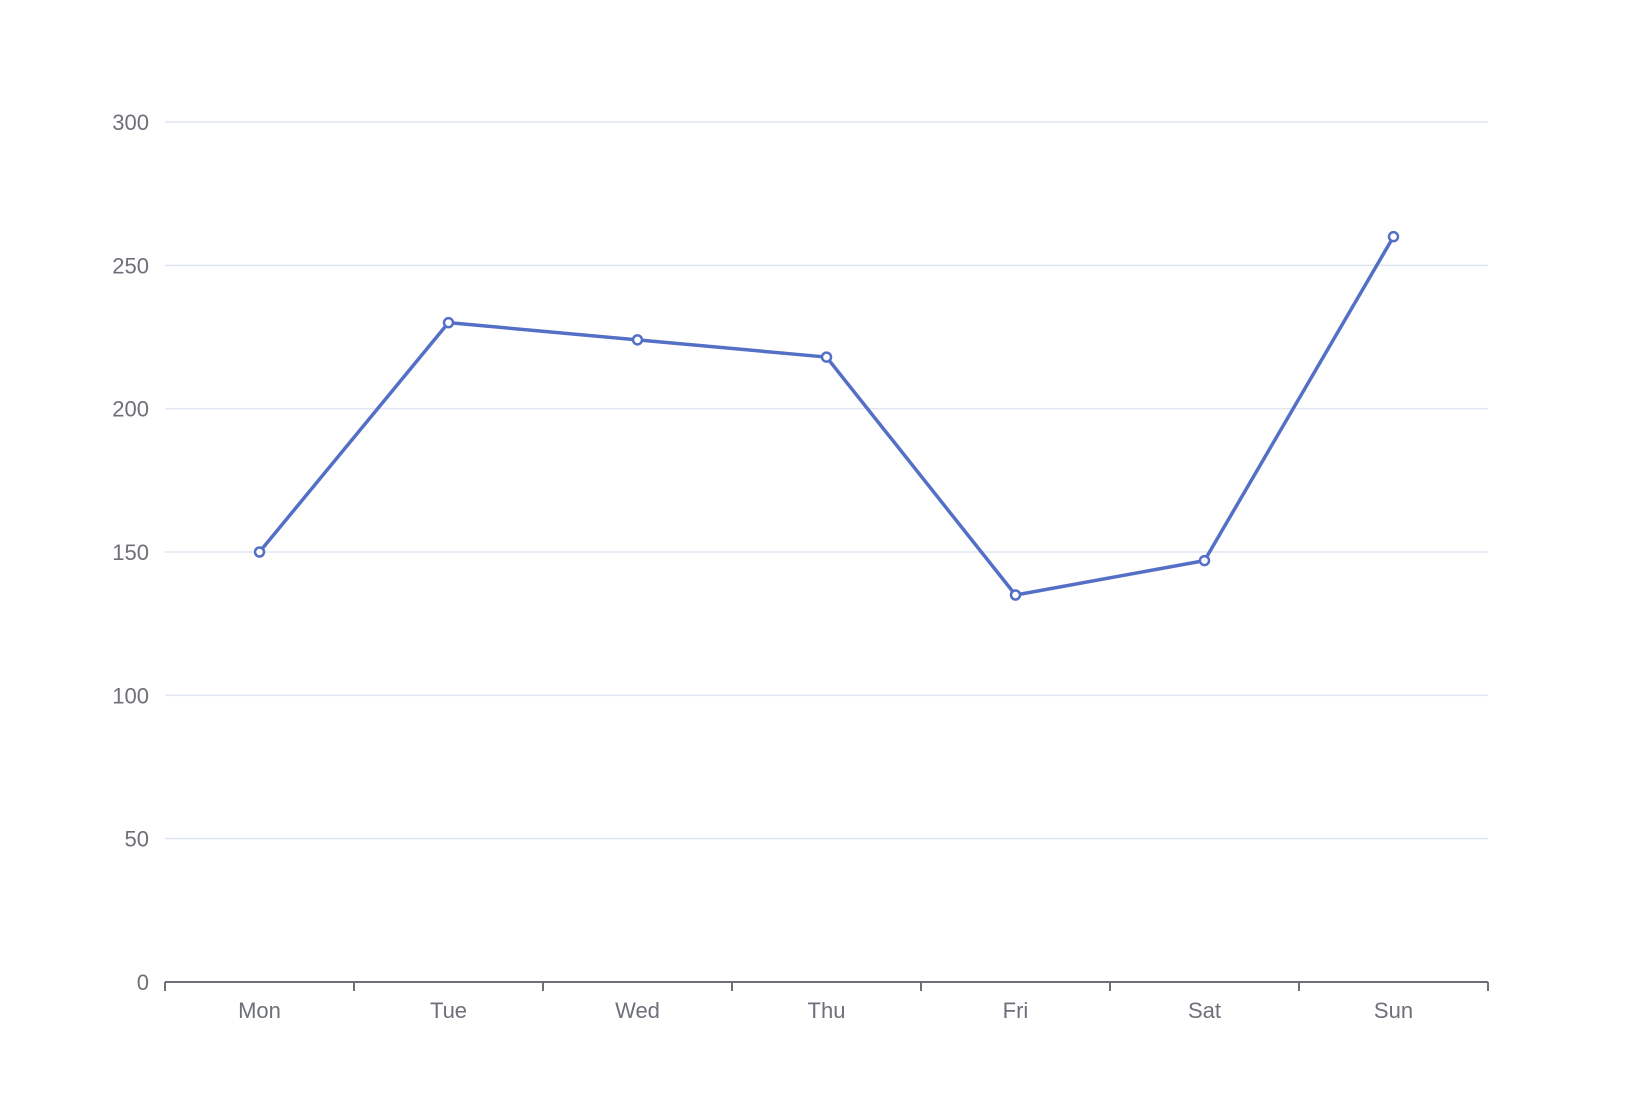 This screenshot has height=1106, width=1628. I want to click on y-tick-label-250: 250, so click(130, 265).